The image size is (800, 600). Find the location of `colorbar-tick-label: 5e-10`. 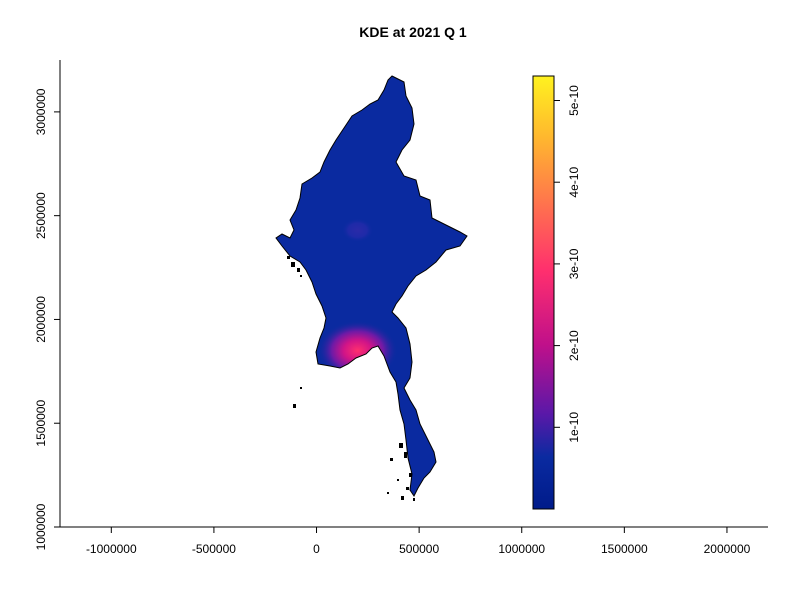

colorbar-tick-label: 5e-10 is located at coordinates (574, 100).